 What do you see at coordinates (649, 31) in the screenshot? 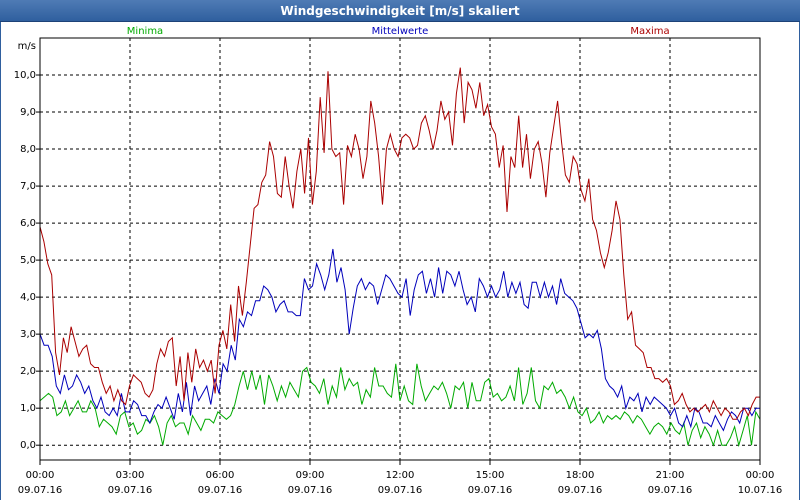
I see `legend-maxima: Maxima` at bounding box center [649, 31].